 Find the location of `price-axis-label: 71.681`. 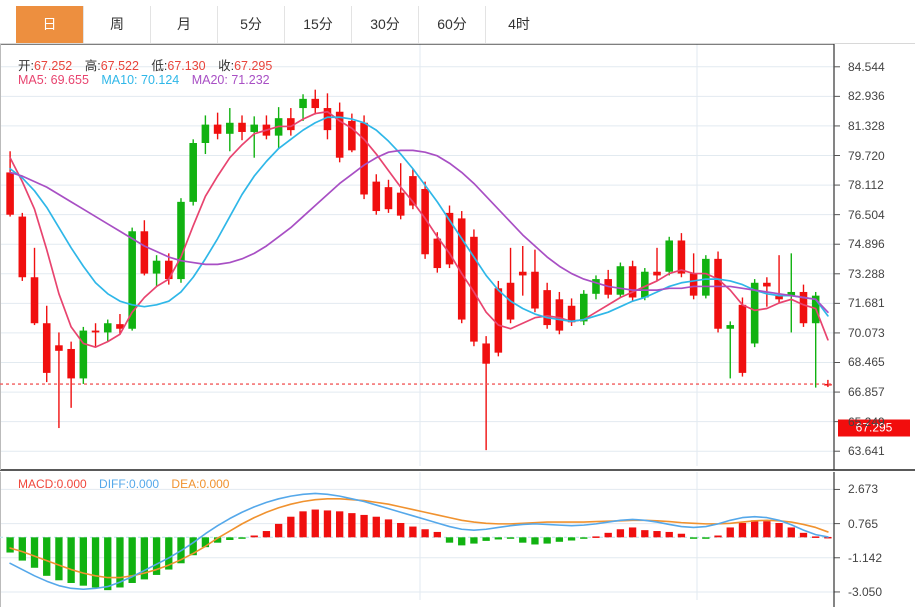

price-axis-label: 71.681 is located at coordinates (866, 303).